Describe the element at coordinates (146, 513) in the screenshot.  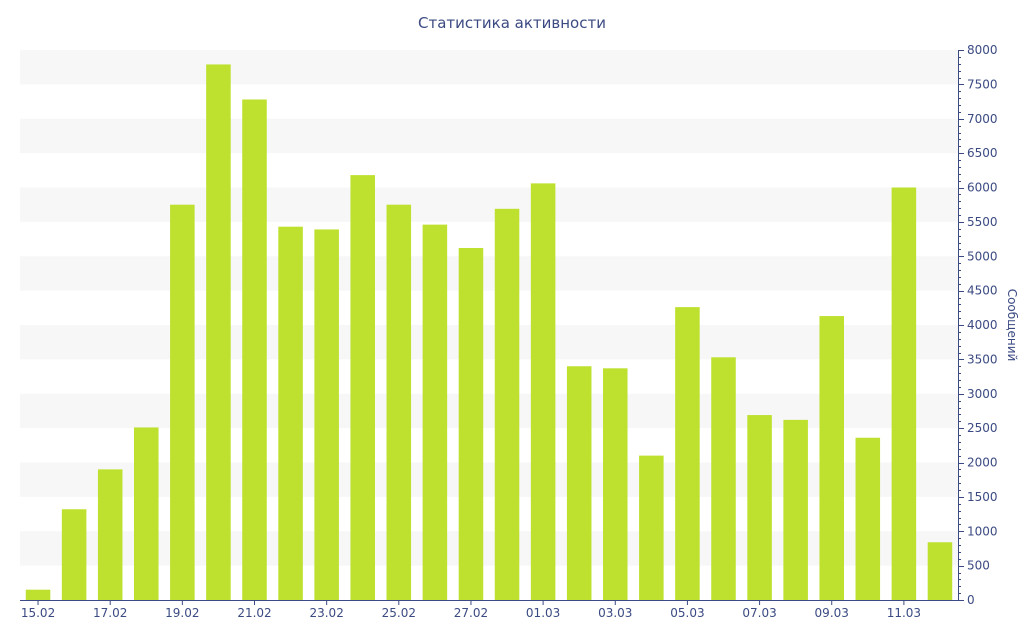
I see `bar-18.02` at that location.